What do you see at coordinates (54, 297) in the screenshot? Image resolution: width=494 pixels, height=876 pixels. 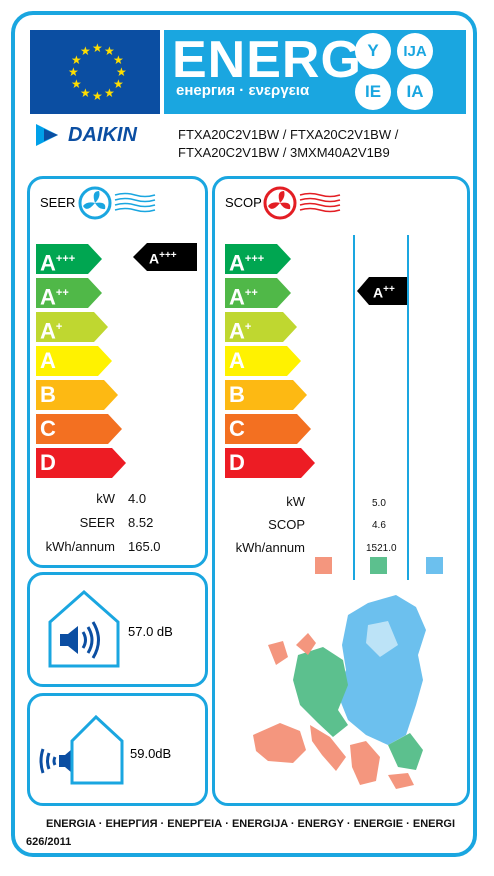 I see `cooling-class-label: A++` at bounding box center [54, 297].